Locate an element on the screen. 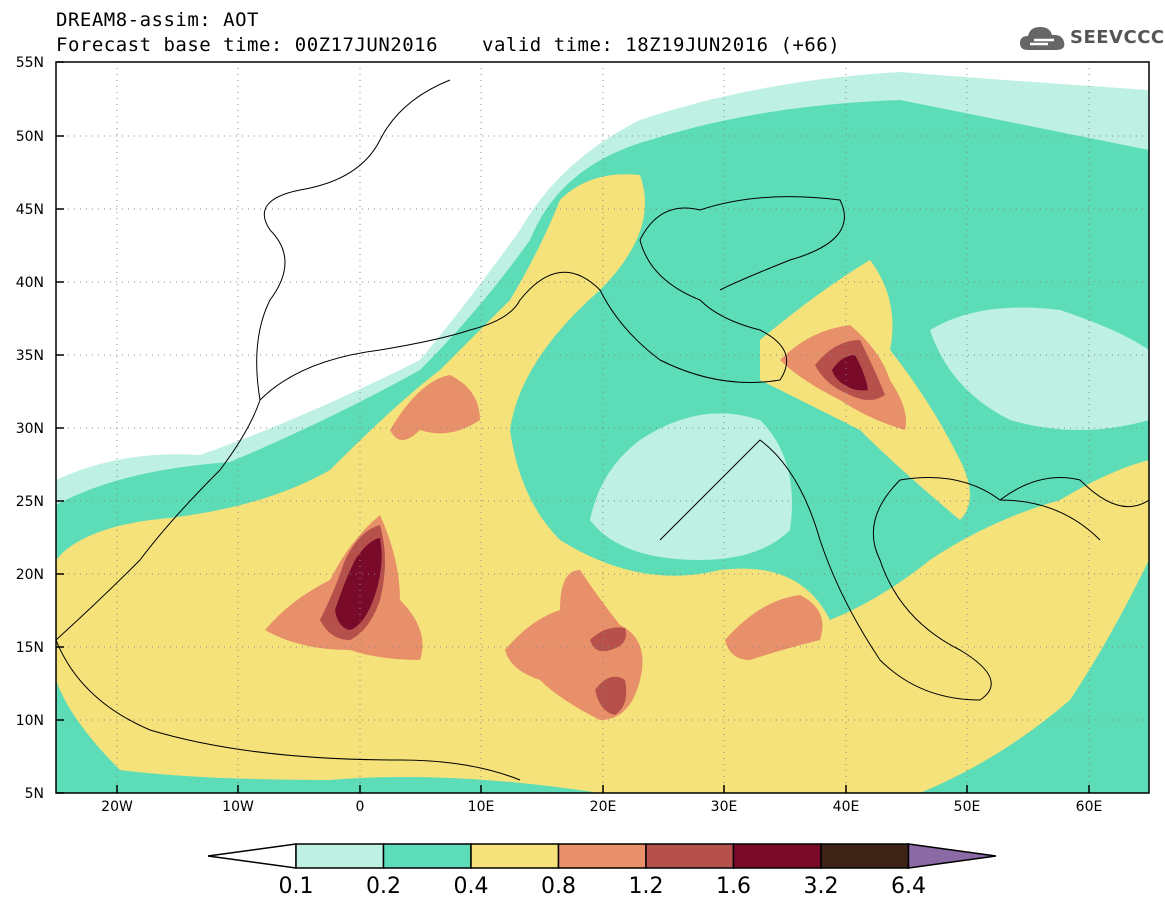 This screenshot has width=1165, height=905. lon-label: 60E is located at coordinates (1089, 807).